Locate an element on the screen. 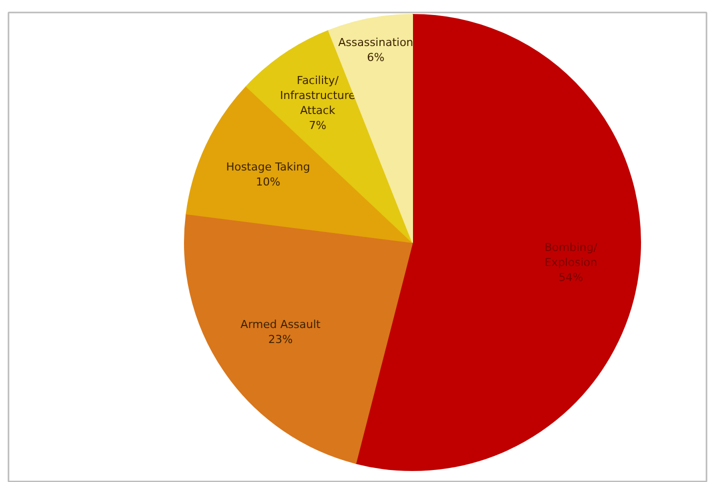  data-label: 10% is located at coordinates (268, 182).